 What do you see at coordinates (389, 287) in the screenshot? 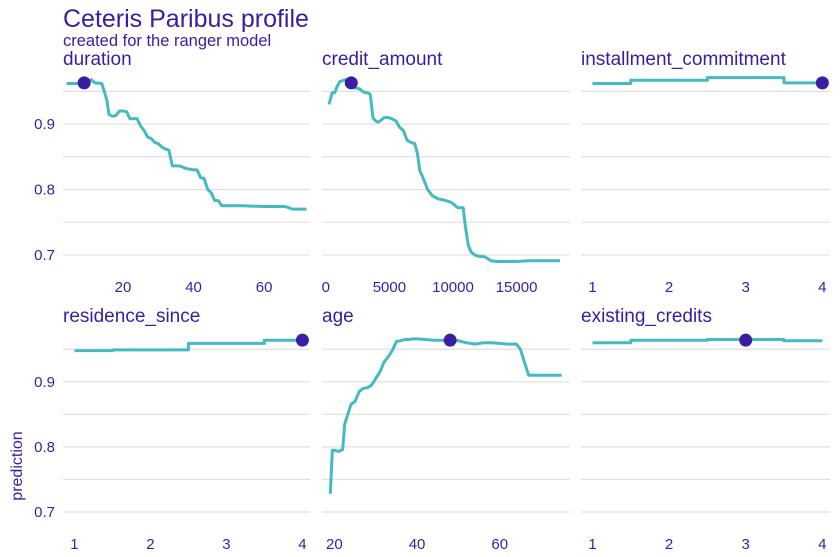
I see `x-tick-label: 5000` at bounding box center [389, 287].